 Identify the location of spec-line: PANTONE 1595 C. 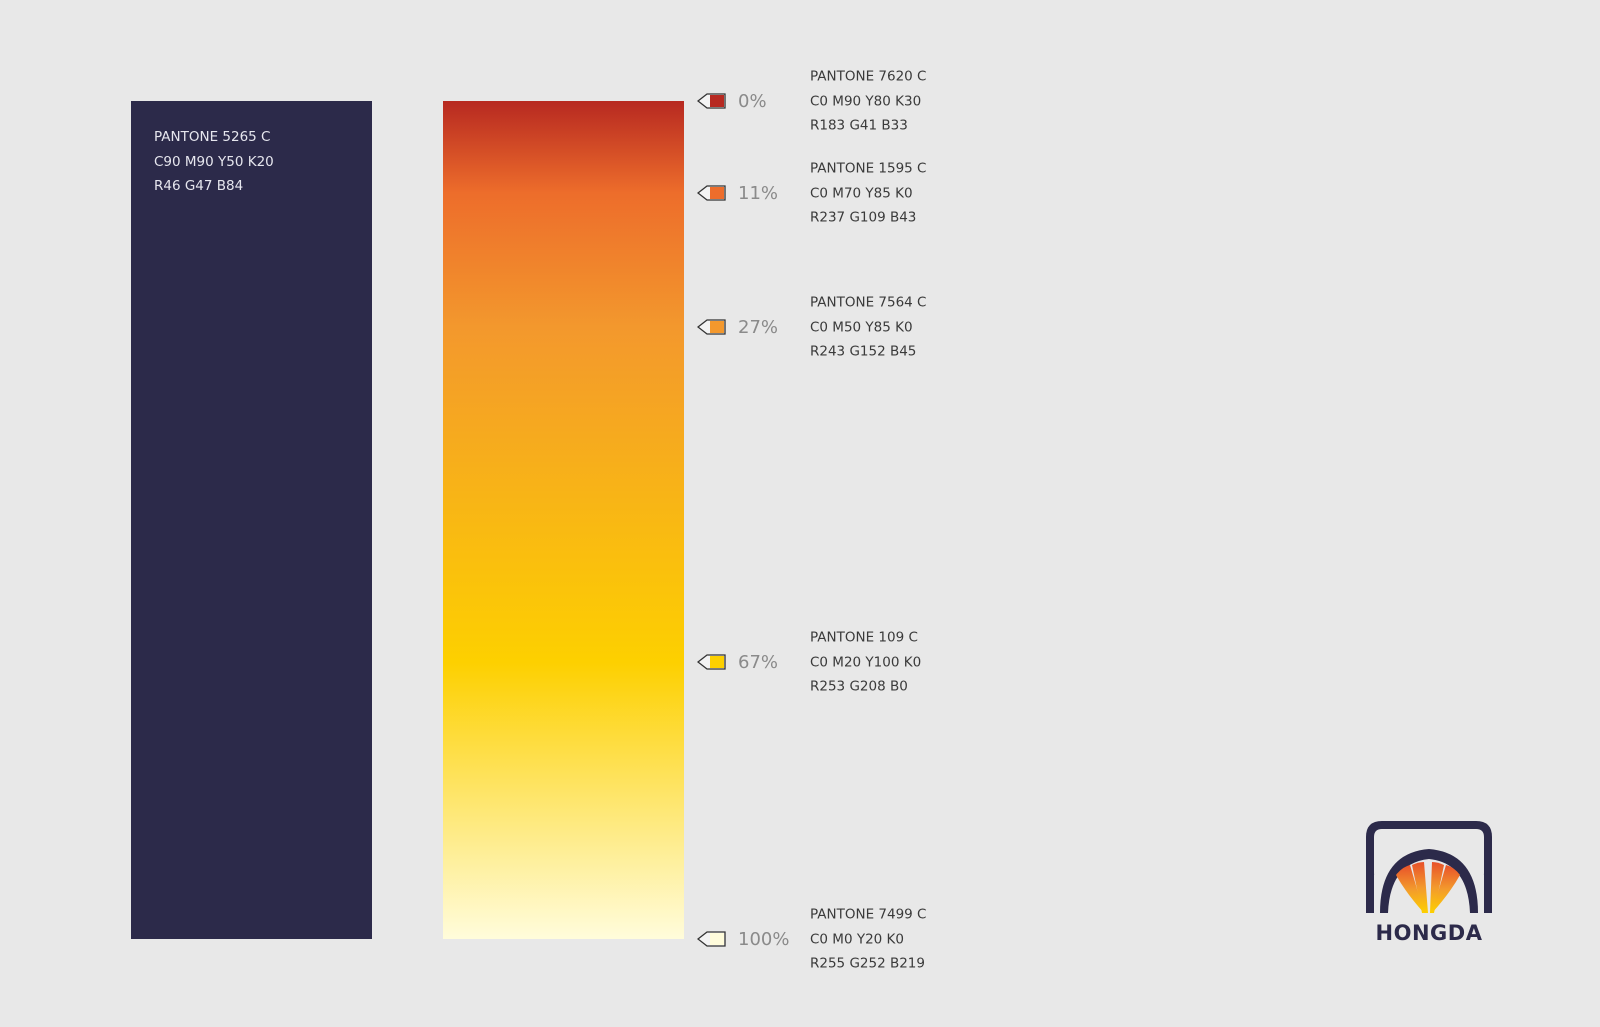
(868, 168).